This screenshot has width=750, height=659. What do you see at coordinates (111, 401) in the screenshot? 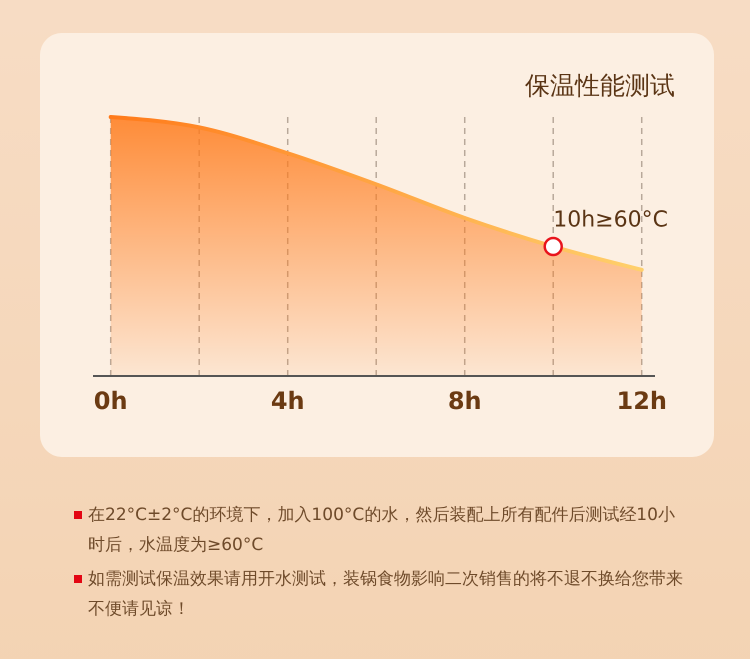
I see `x-tick-label: 0h` at bounding box center [111, 401].